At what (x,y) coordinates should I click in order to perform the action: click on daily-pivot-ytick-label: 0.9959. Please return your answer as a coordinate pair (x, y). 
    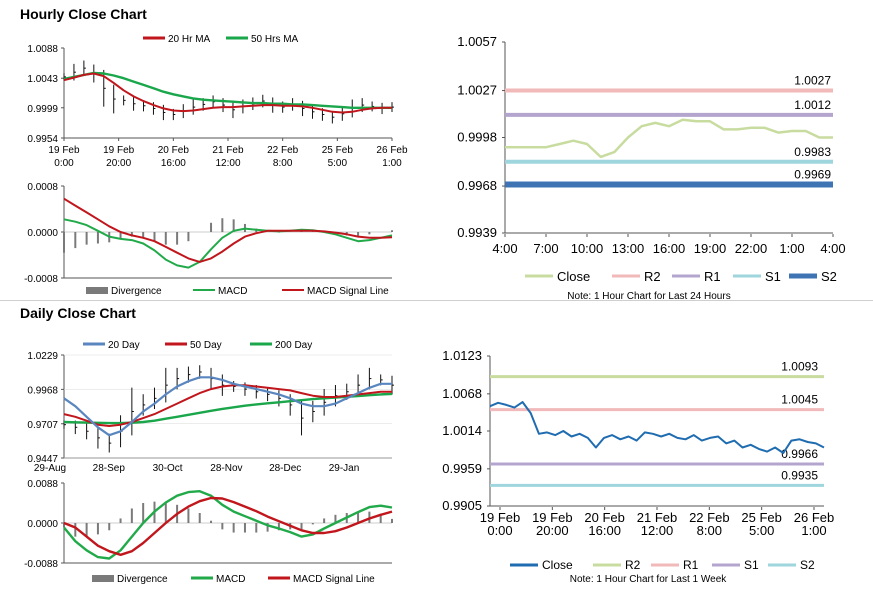
    Looking at the image, I should click on (462, 468).